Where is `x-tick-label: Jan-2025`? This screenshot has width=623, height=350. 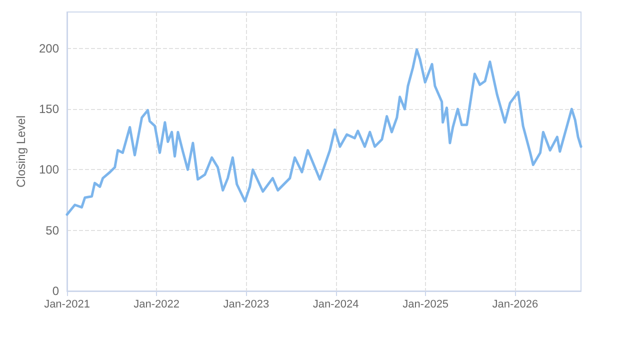
x-tick-label: Jan-2025 is located at coordinates (425, 304).